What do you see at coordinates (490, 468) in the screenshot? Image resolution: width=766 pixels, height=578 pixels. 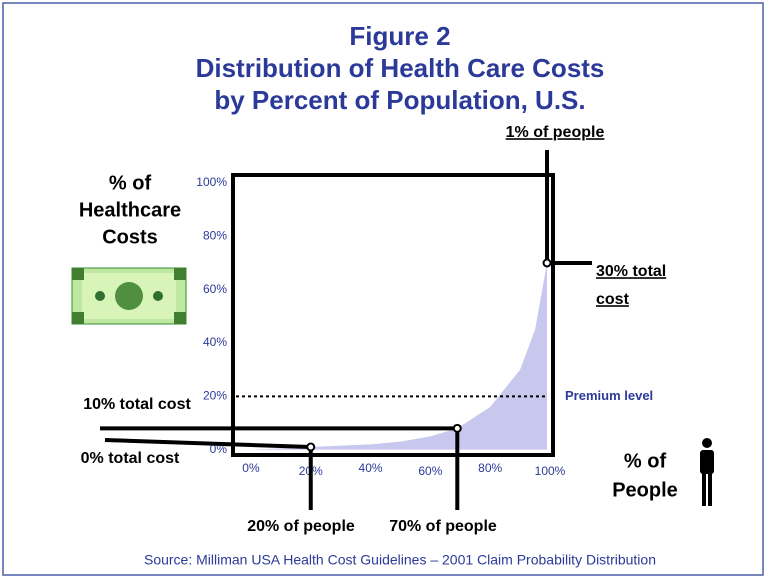 I see `x-tick-label: 80%` at bounding box center [490, 468].